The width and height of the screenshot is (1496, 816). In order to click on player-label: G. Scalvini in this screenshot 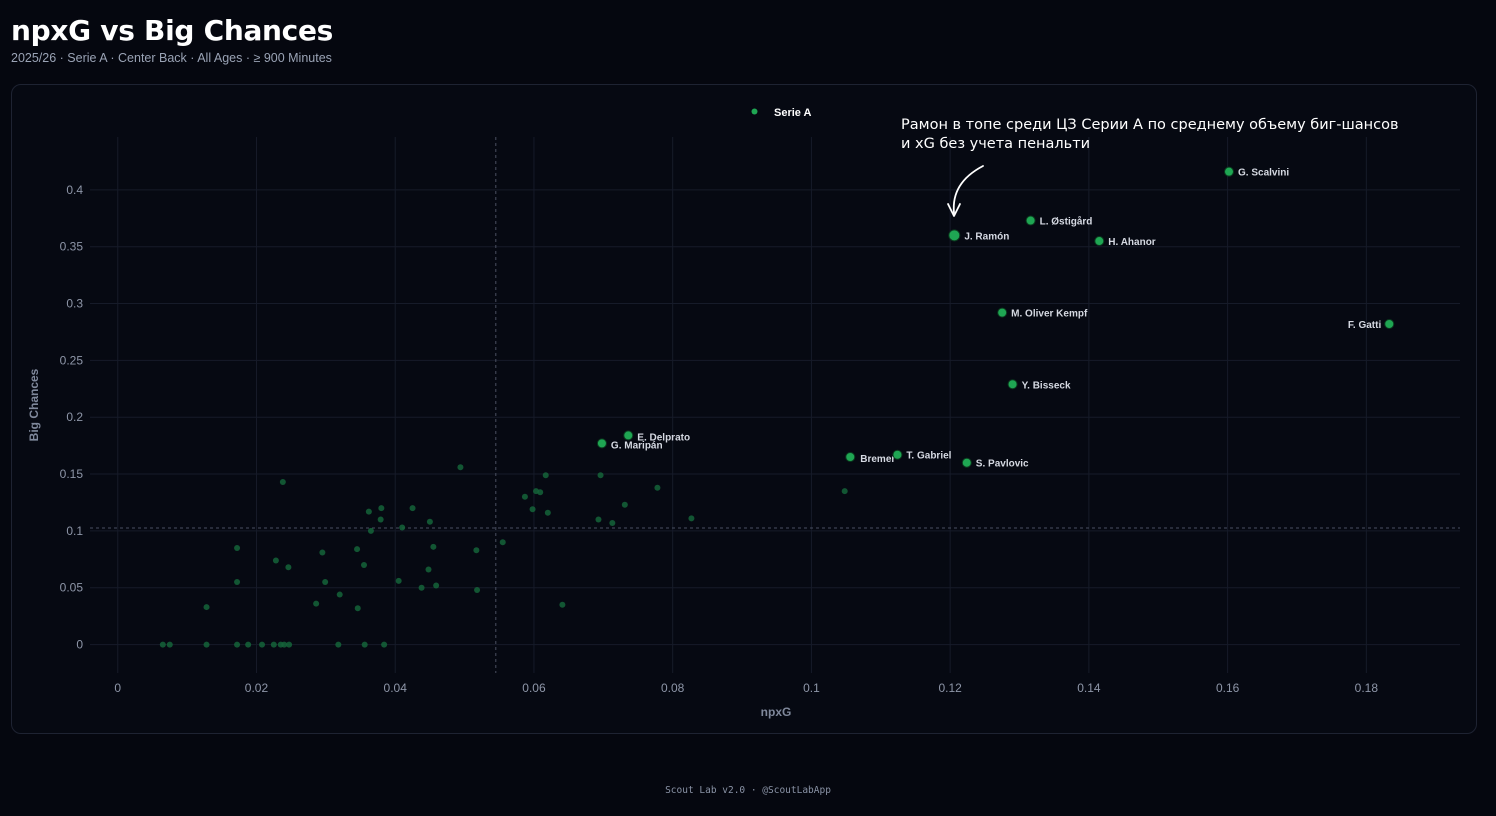, I will do `click(1263, 173)`.